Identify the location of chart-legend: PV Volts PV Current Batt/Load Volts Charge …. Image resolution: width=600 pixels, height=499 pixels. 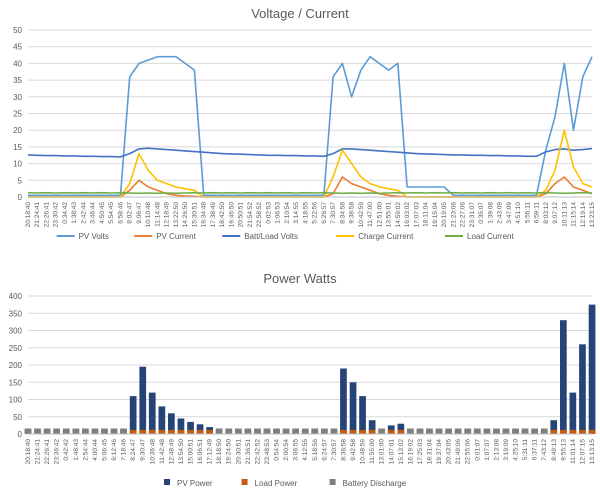
(285, 236).